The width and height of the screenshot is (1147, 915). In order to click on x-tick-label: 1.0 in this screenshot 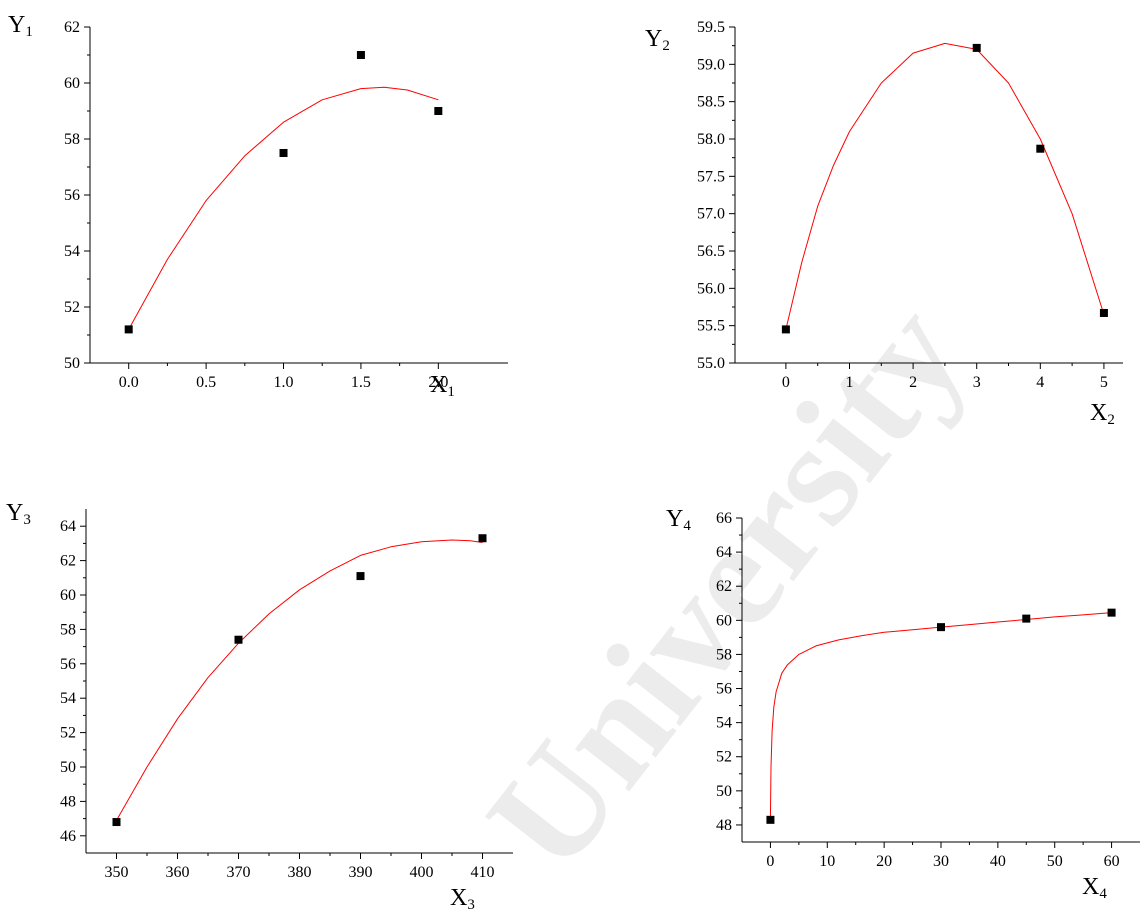, I will do `click(284, 382)`.